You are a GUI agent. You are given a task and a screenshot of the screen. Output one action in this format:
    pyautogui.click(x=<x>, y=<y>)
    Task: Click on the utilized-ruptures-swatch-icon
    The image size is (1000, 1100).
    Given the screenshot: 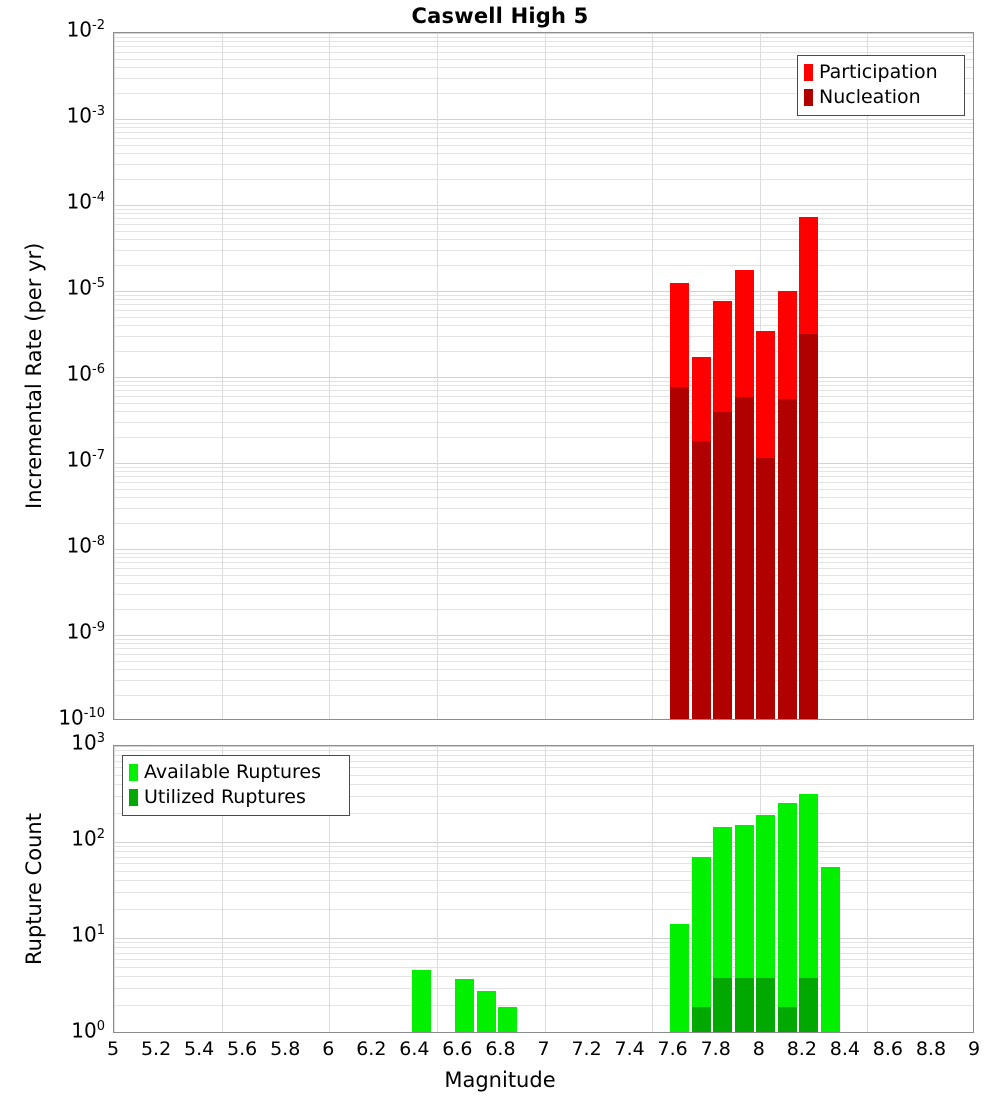 What is the action you would take?
    pyautogui.click(x=133, y=797)
    